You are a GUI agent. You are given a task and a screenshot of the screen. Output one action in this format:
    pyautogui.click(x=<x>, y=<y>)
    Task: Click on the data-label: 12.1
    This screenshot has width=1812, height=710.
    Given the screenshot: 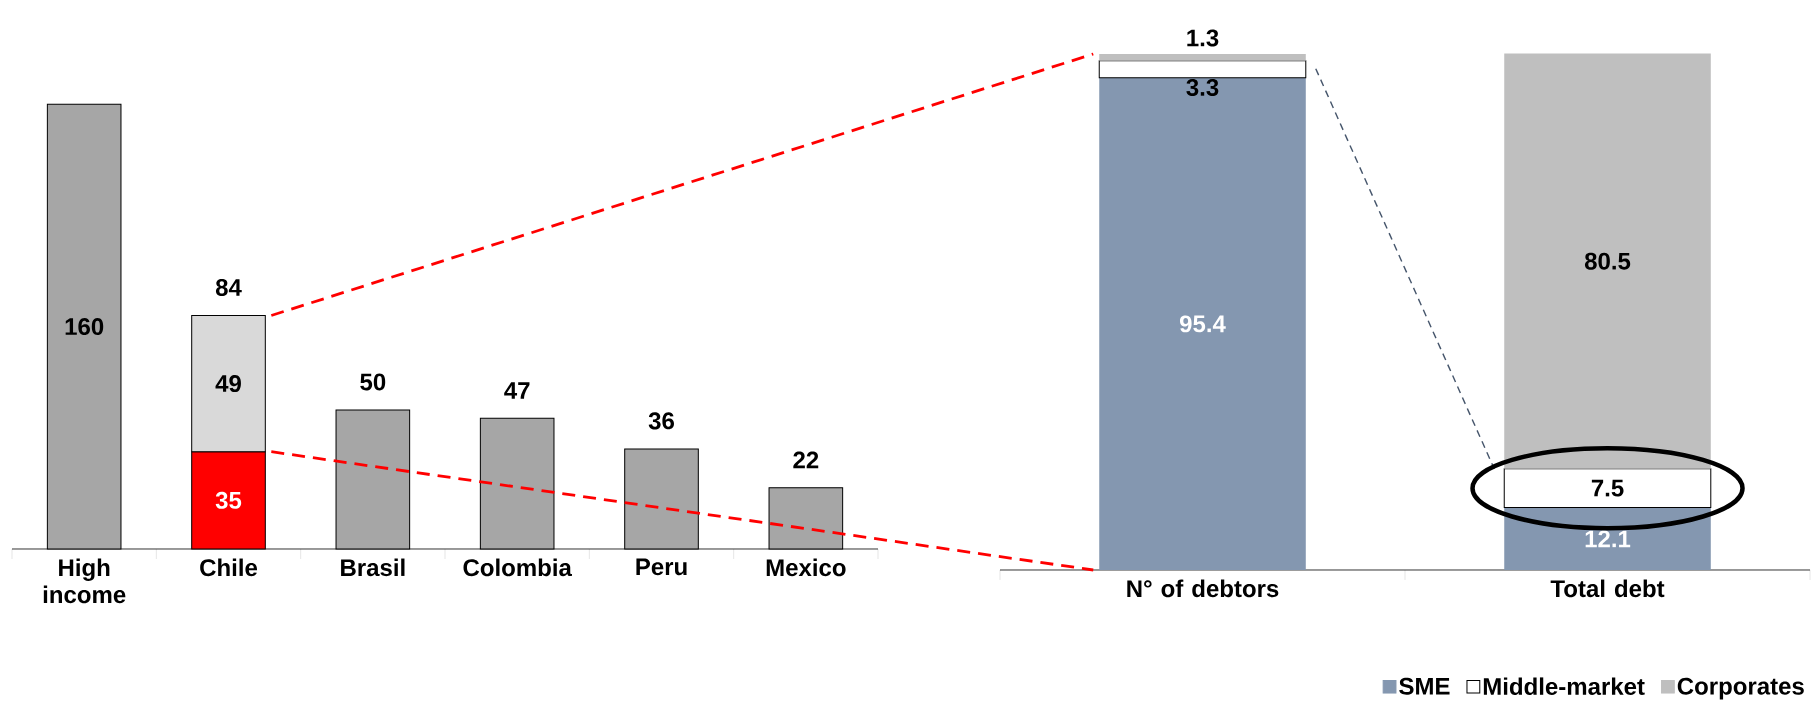 What is the action you would take?
    pyautogui.click(x=1608, y=539)
    